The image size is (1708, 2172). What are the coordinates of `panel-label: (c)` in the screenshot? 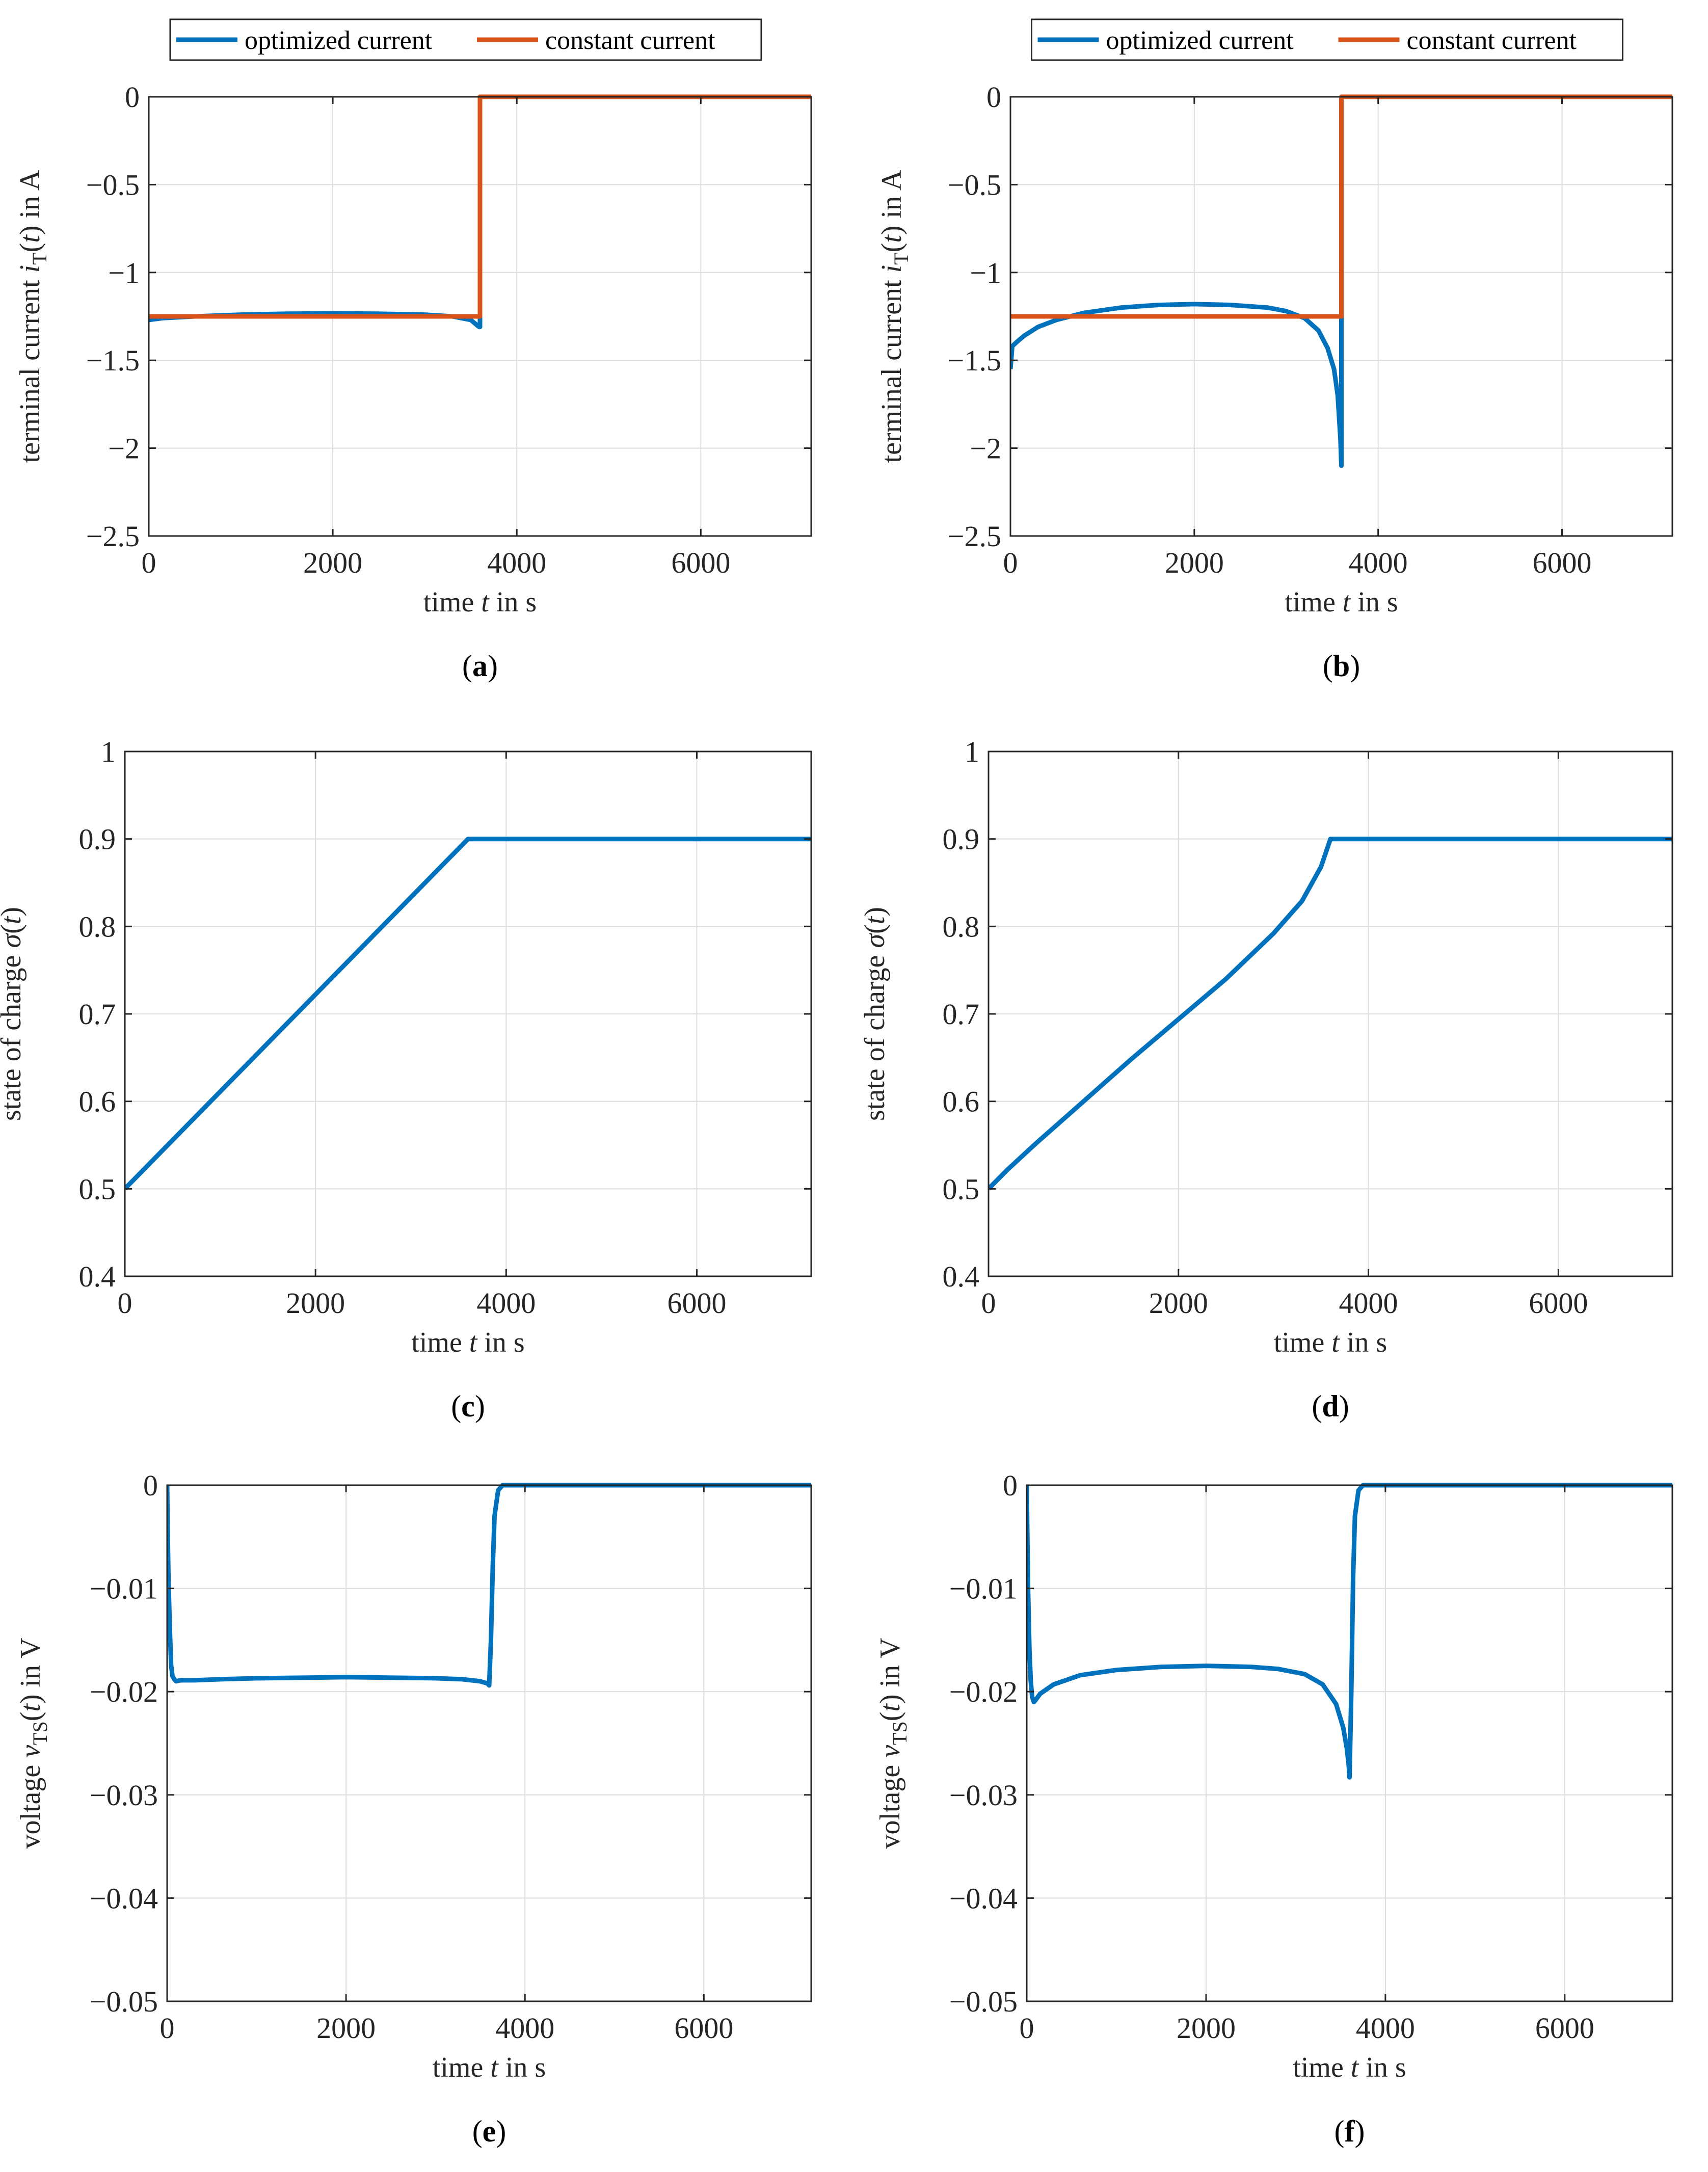 It's located at (468, 1406).